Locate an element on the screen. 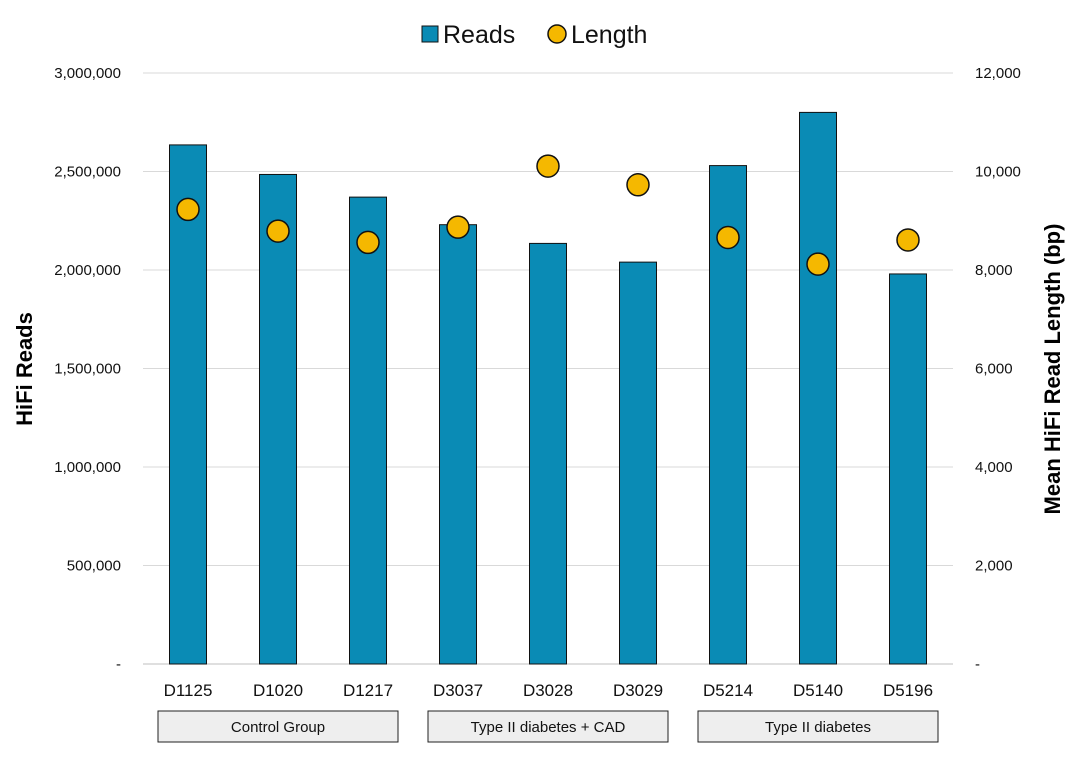  y2-tick-label: - is located at coordinates (977, 664).